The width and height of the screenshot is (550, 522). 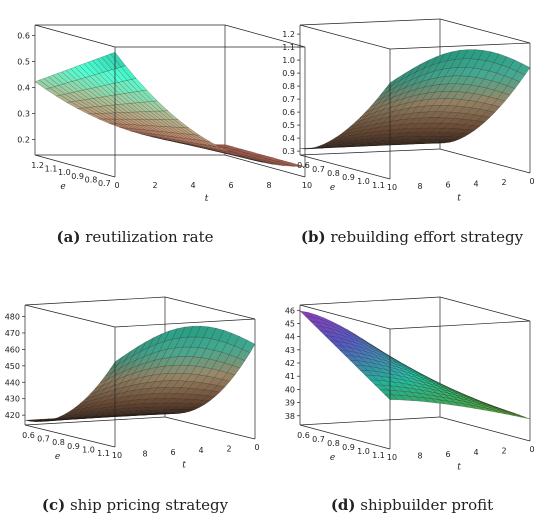 What do you see at coordinates (12, 415) in the screenshot?
I see `z-tick-label: 420` at bounding box center [12, 415].